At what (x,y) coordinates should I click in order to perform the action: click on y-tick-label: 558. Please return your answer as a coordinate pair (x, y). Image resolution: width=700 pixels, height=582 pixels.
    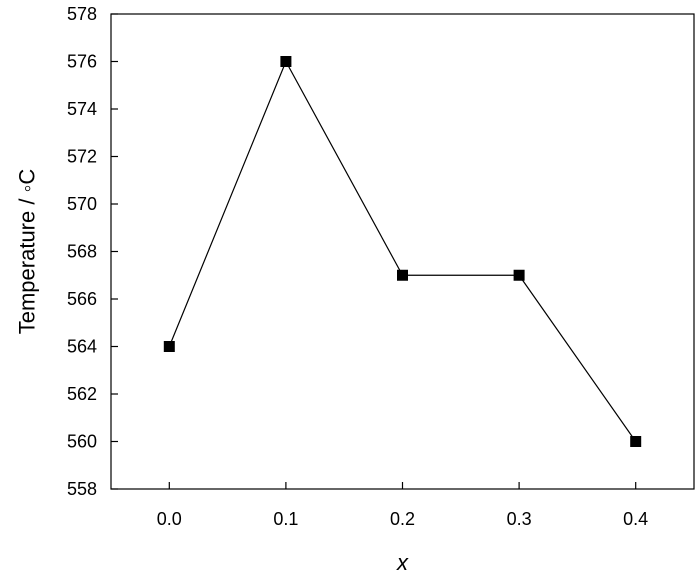
    Looking at the image, I should click on (82, 489).